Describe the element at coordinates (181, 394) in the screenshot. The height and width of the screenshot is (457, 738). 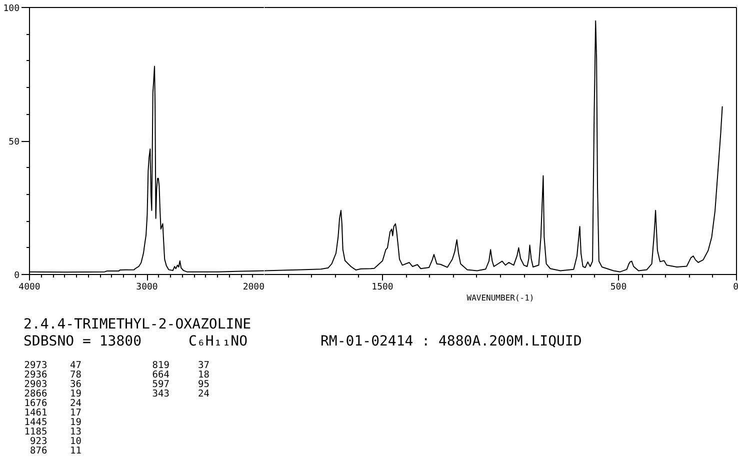
I see `text: 343 24` at that location.